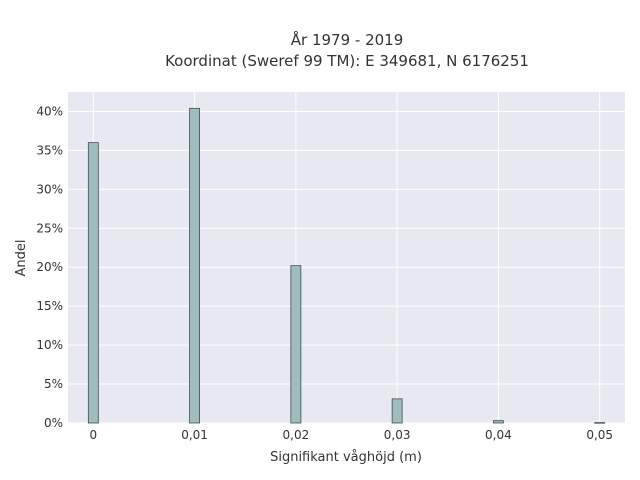  What do you see at coordinates (346, 457) in the screenshot?
I see `x-axis-label: Signifikant våghöjd (m)` at bounding box center [346, 457].